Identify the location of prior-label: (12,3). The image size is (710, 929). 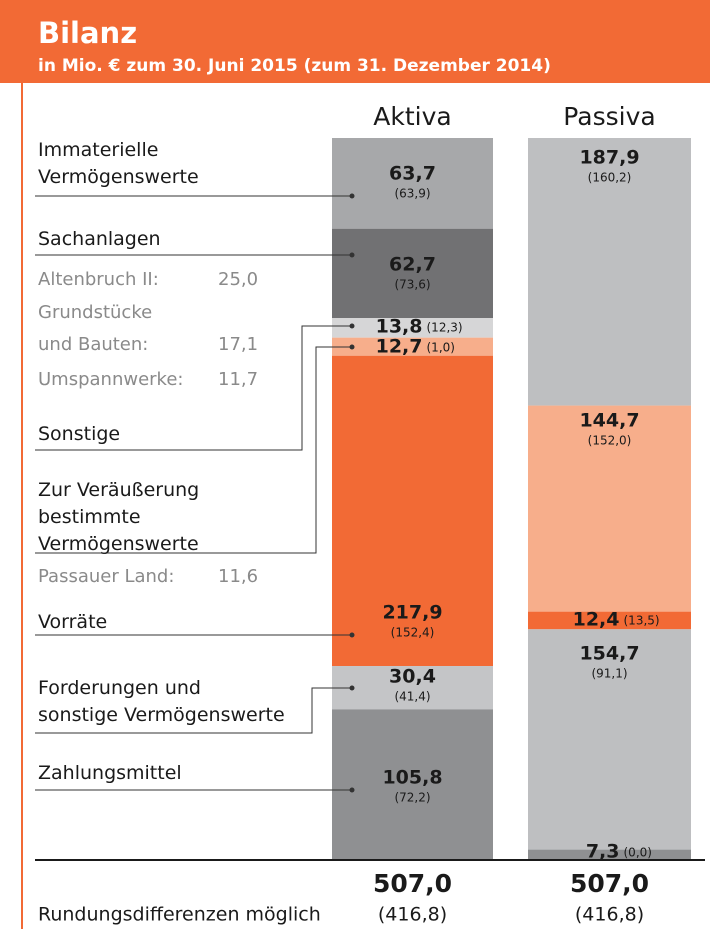
(445, 328).